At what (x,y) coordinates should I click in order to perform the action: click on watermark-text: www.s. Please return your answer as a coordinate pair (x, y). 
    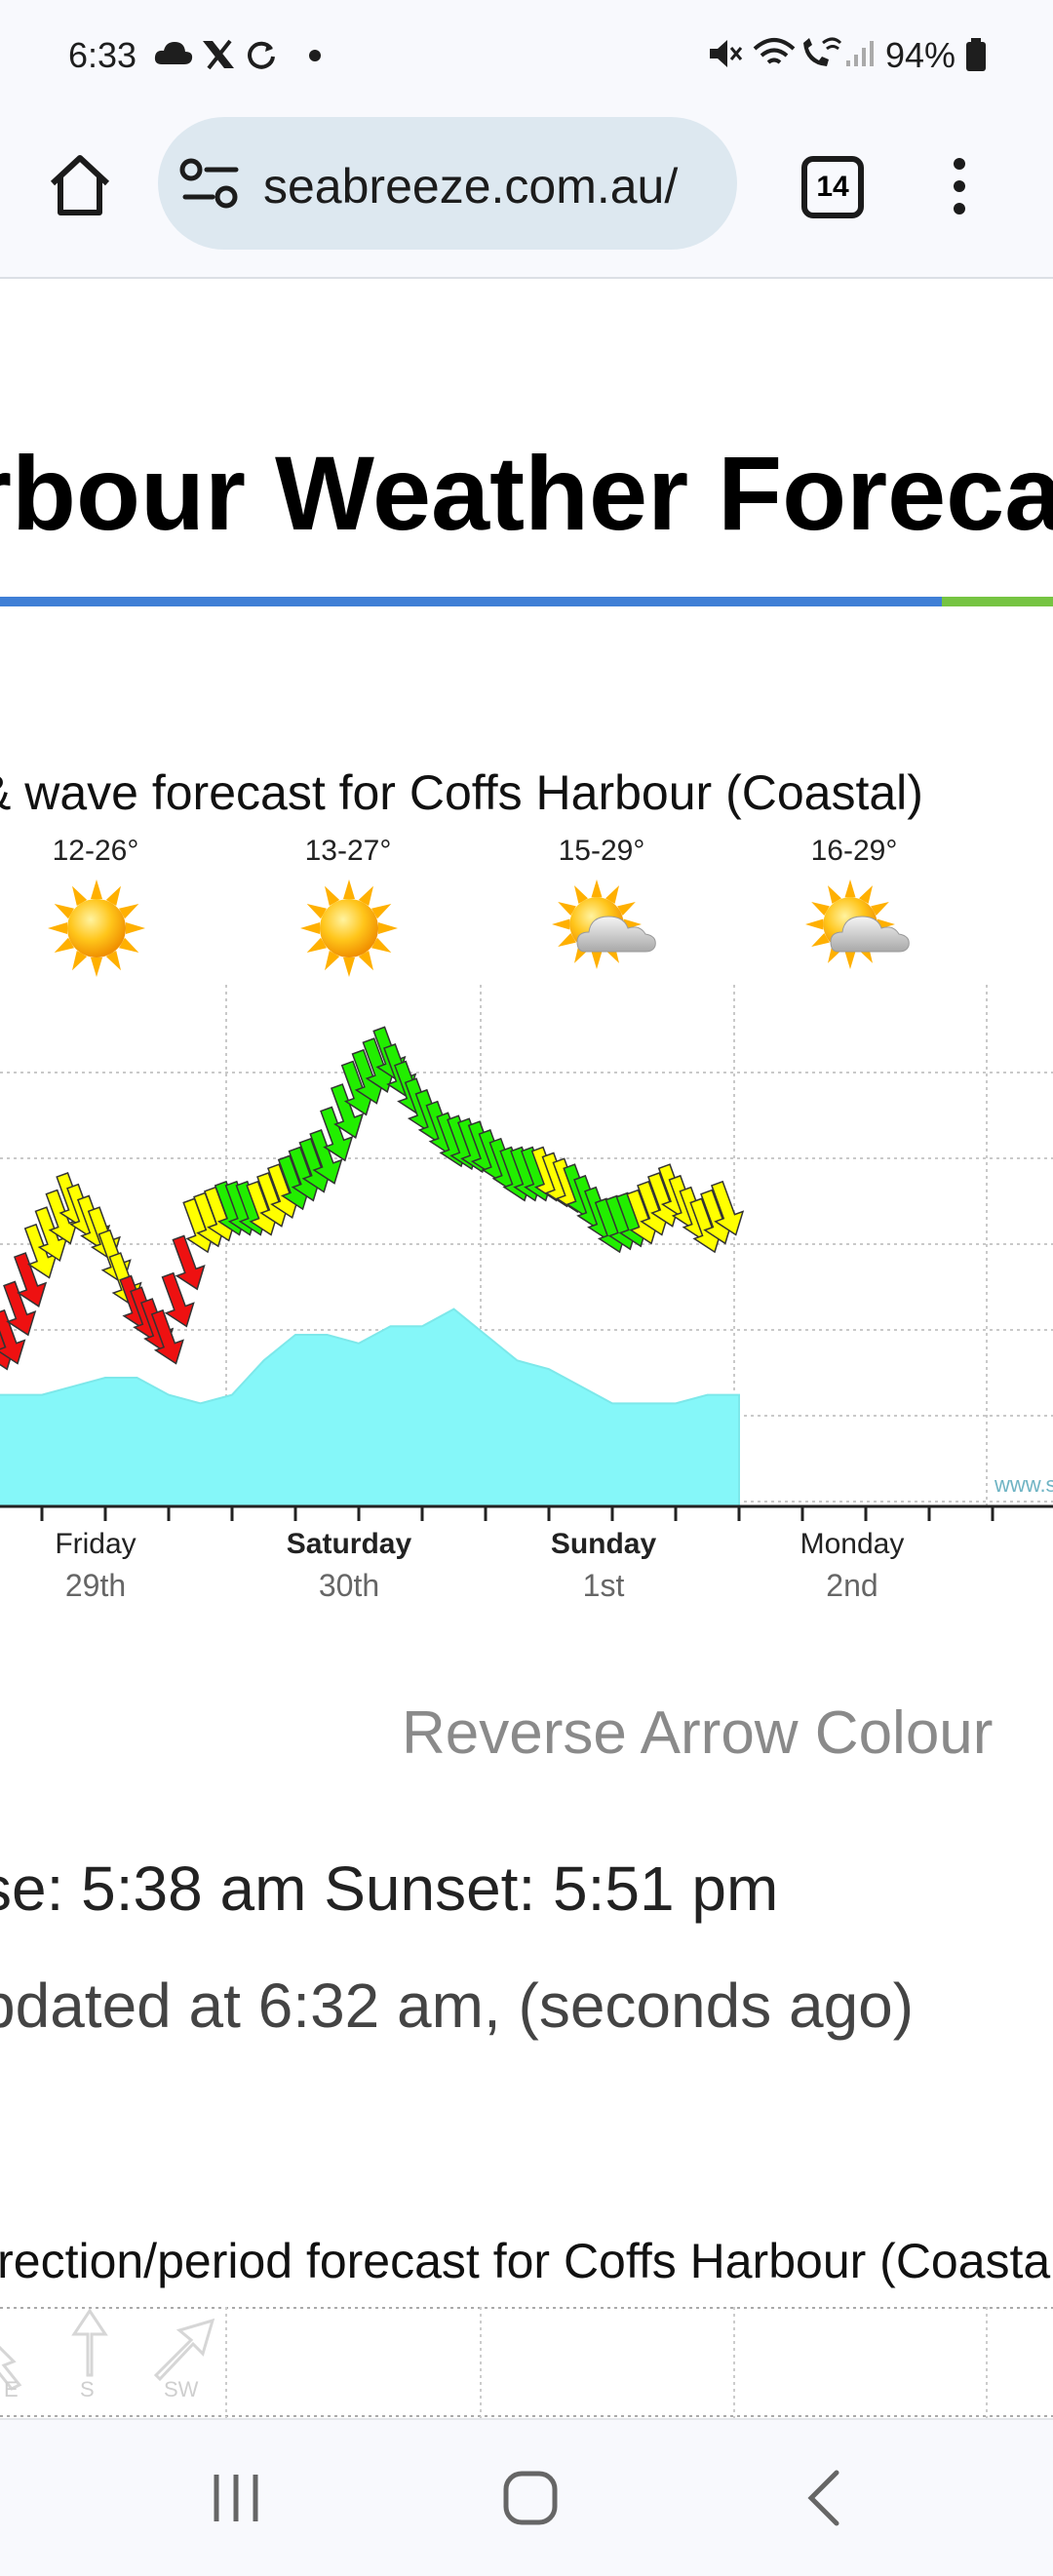
    Looking at the image, I should click on (1023, 1484).